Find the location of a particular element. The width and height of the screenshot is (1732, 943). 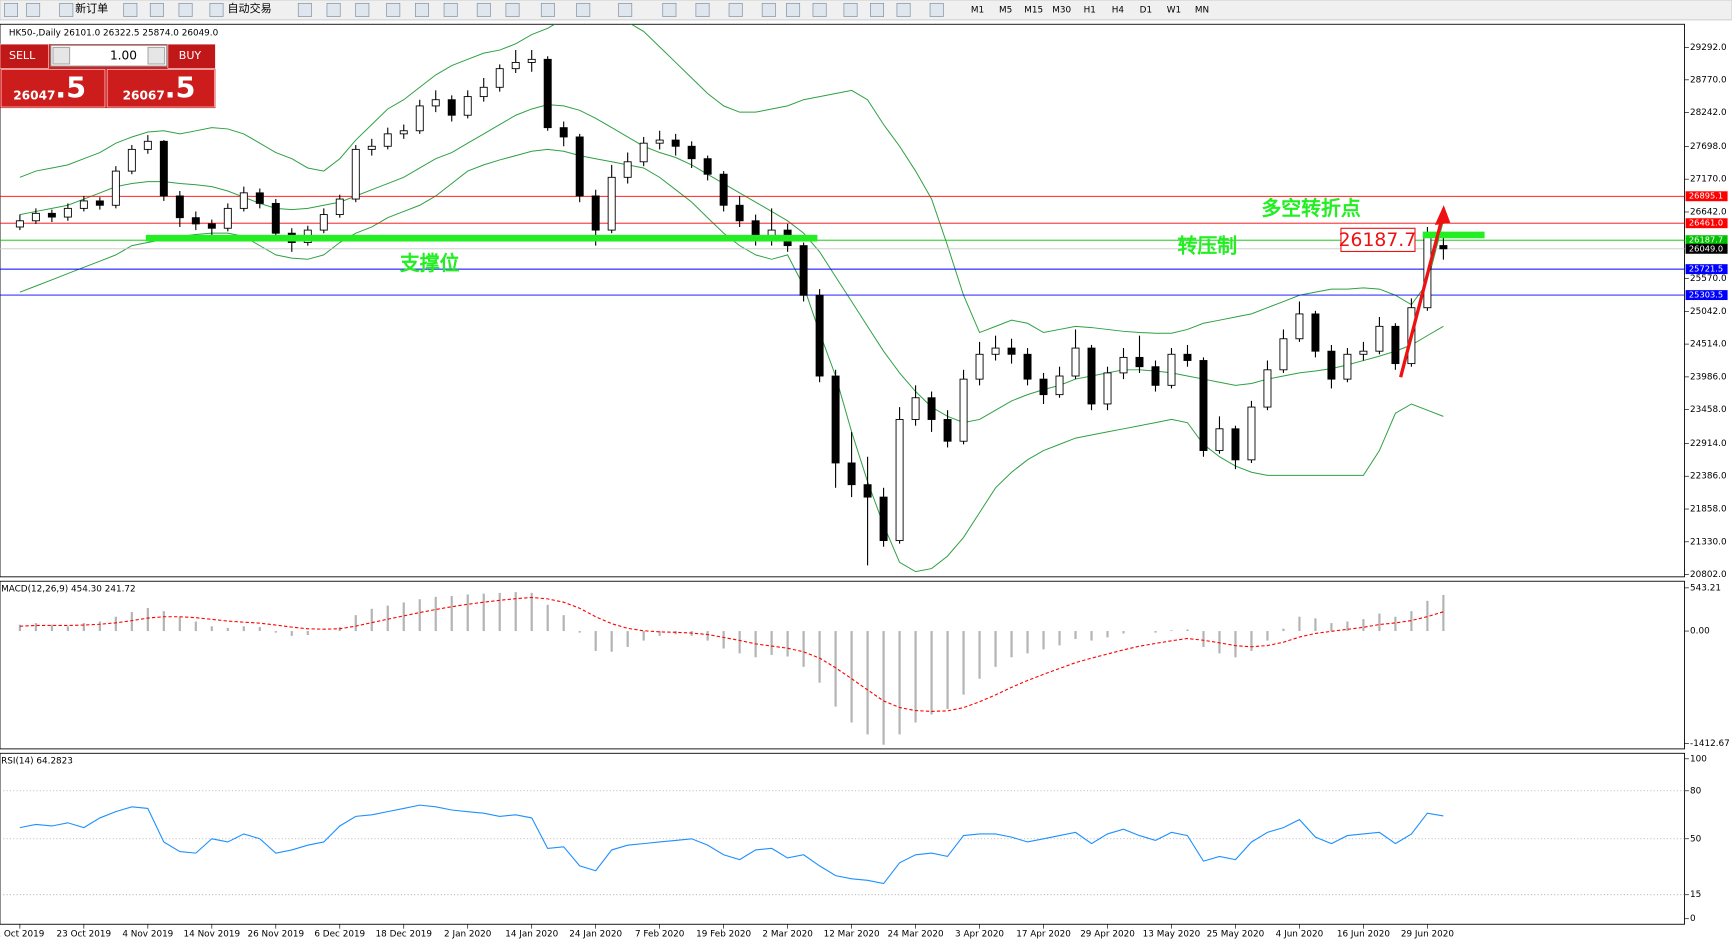

trend-arrow is located at coordinates (1422, 296).